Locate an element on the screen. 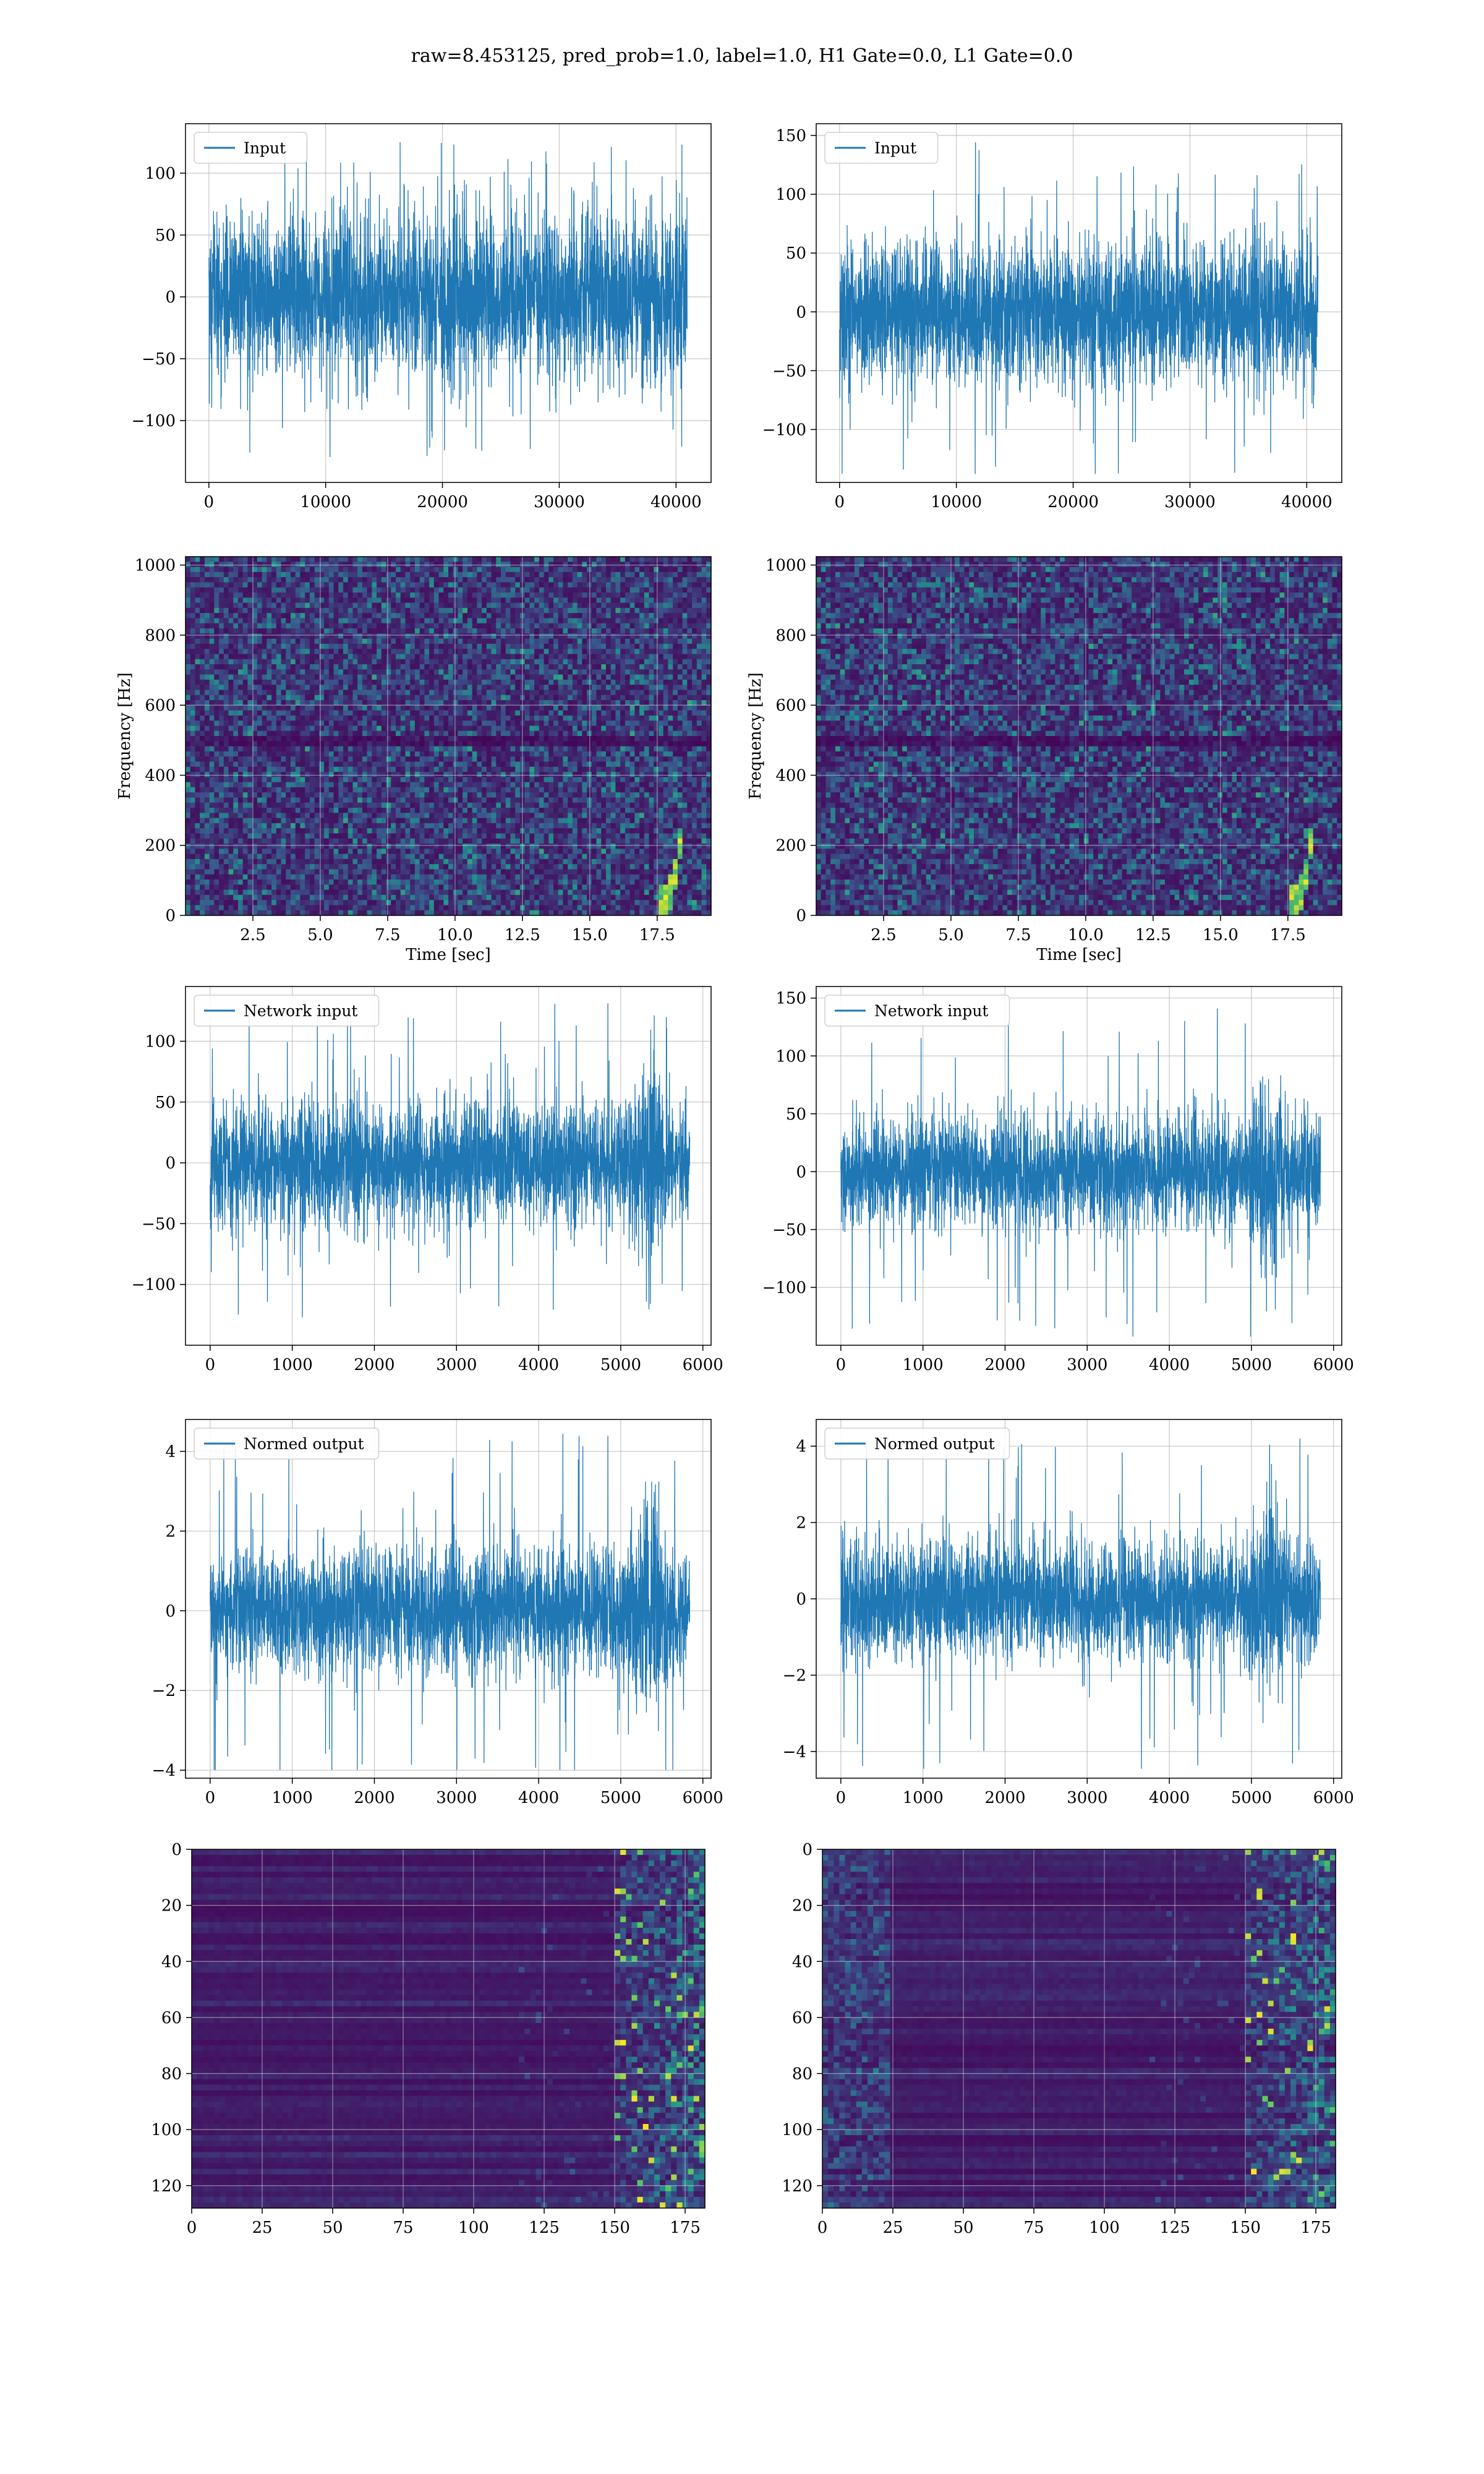 This screenshot has width=1484, height=2474. legend-label: Normed output is located at coordinates (304, 1444).